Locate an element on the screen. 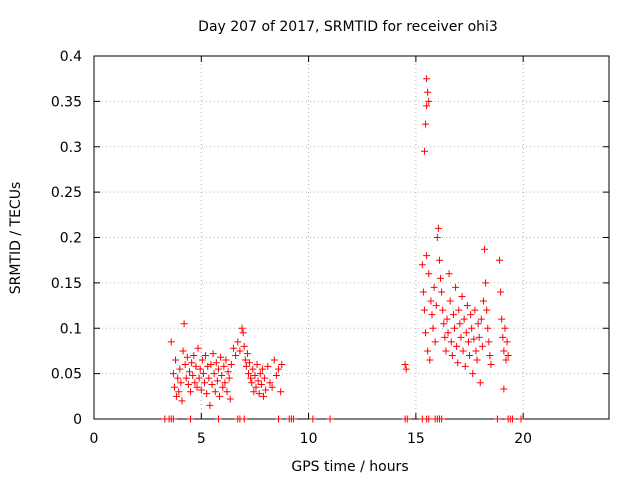  y-tick-label: 0.4 is located at coordinates (71, 57).